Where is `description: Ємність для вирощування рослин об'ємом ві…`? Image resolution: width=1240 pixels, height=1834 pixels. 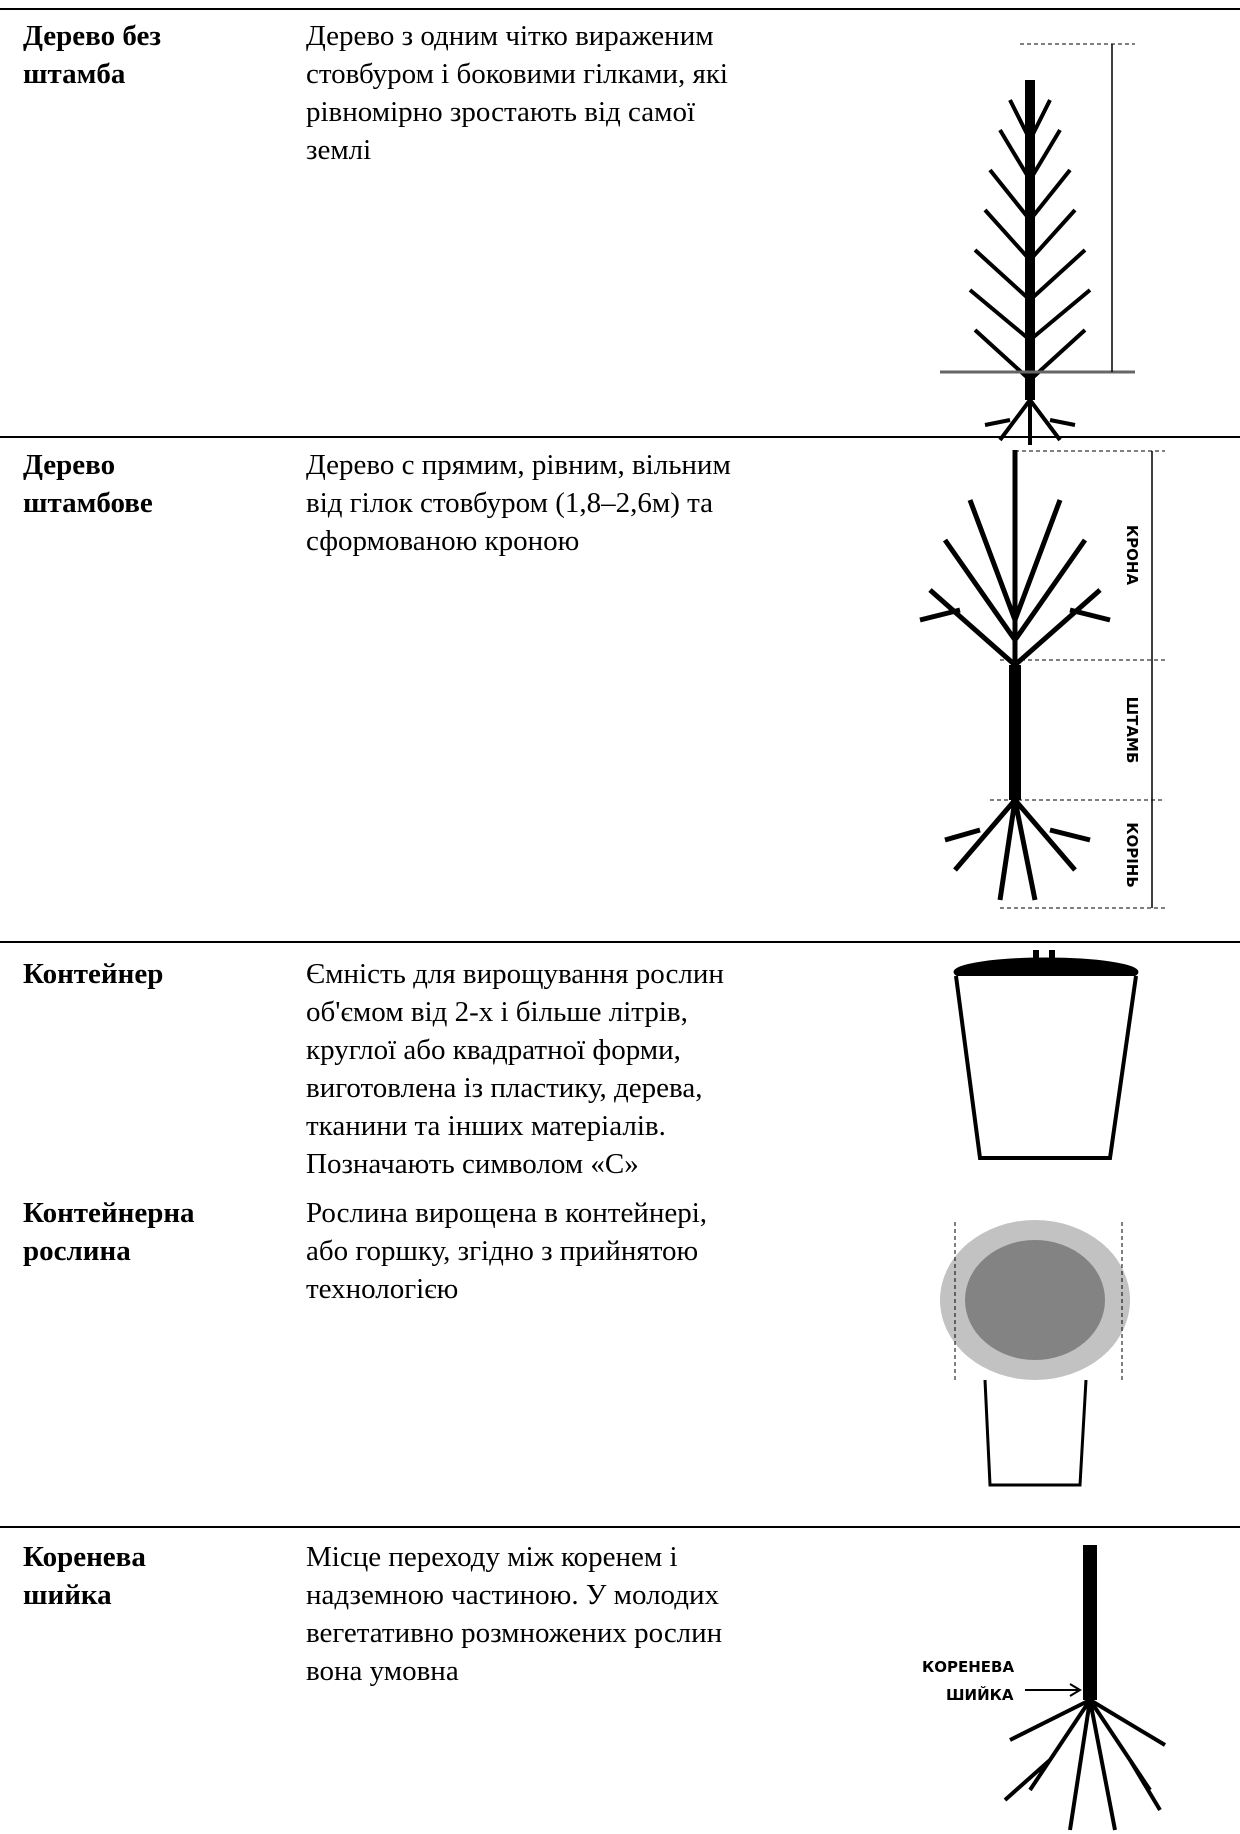
description: Ємність для вирощування рослин об'ємом ві… is located at coordinates (515, 1069).